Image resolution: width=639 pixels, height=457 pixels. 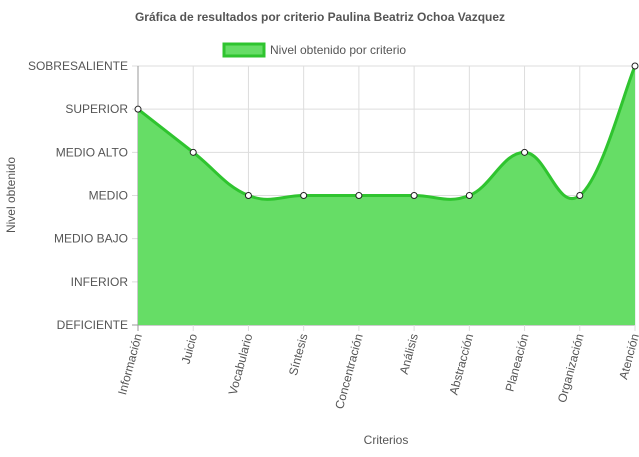 I want to click on y-tick-label: MEDIO BAJO, so click(x=91, y=239).